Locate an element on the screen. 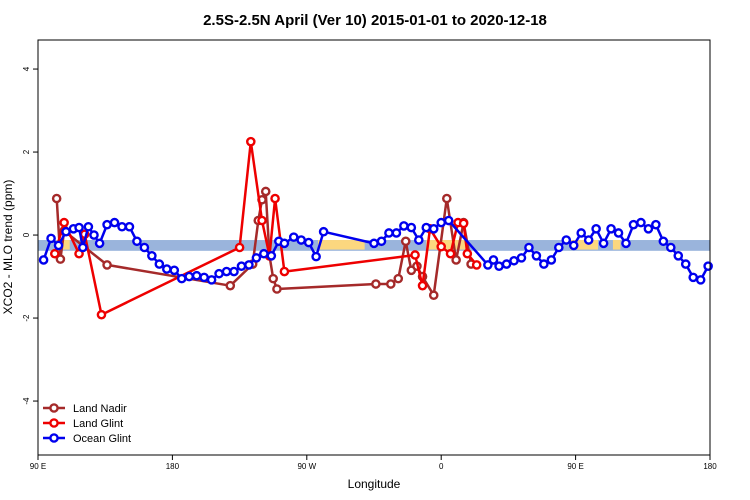 The height and width of the screenshot is (500, 750). y-axis: -4 -2 0 2 4 is located at coordinates (30, 235).